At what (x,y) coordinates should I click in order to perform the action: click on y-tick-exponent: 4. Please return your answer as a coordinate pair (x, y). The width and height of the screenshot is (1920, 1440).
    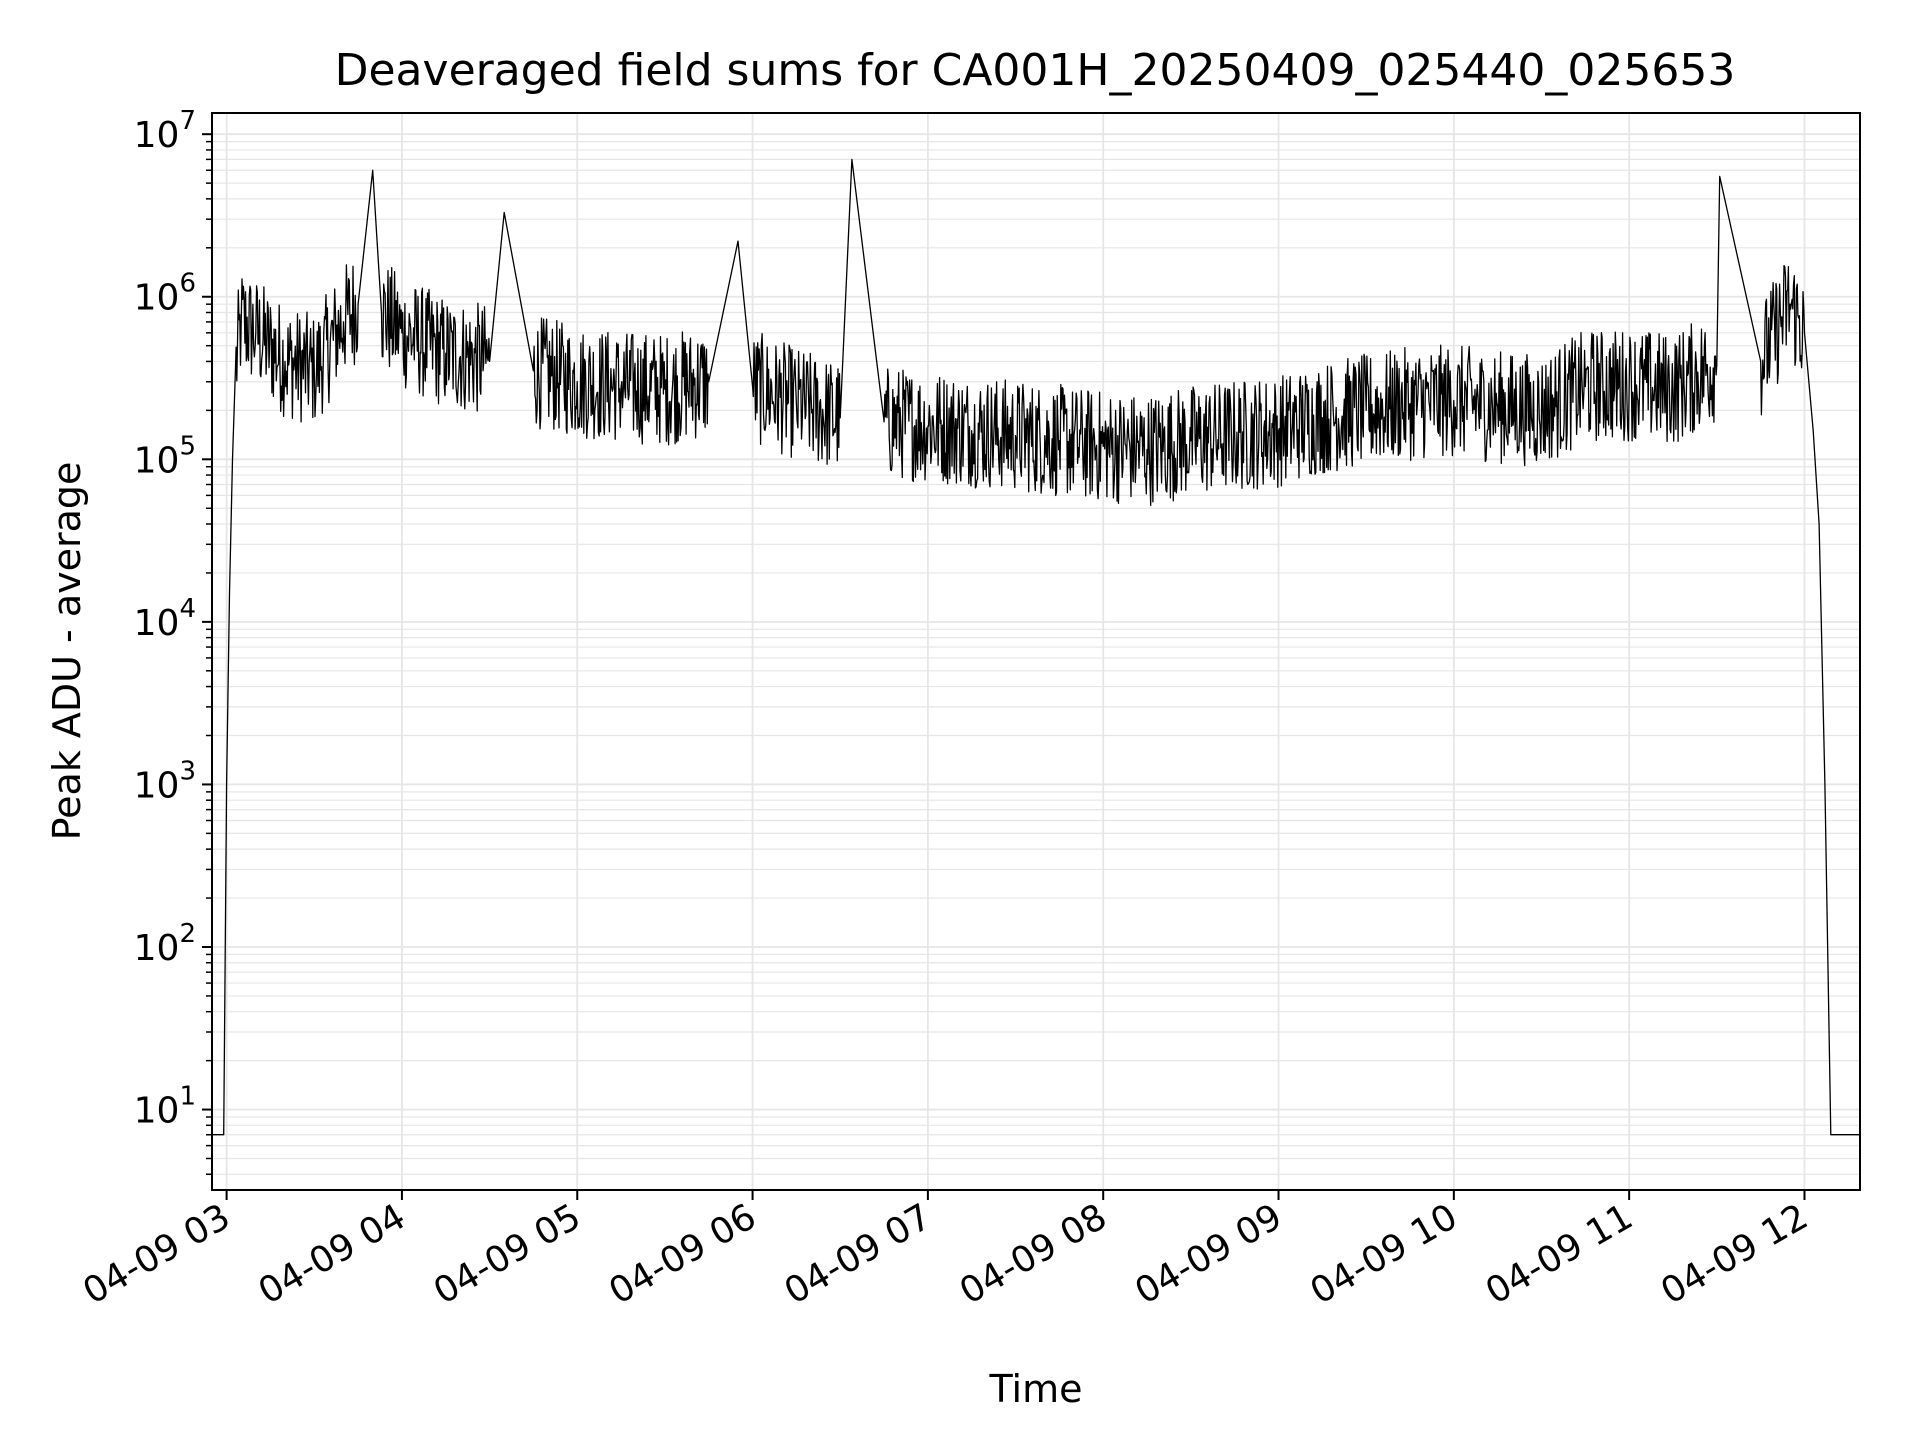
    Looking at the image, I should click on (187, 609).